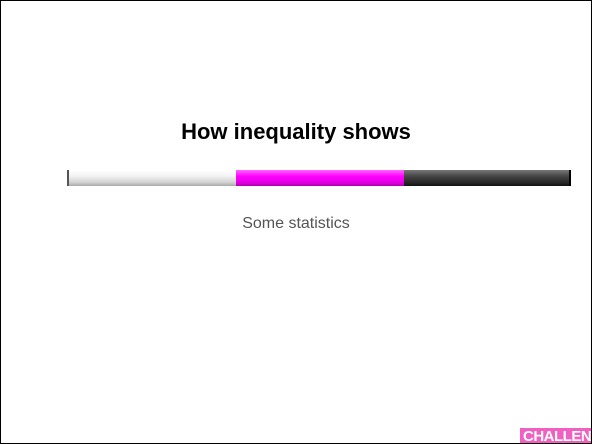 The image size is (592, 444). I want to click on challenge-logo: CHALLENGE, so click(555, 435).